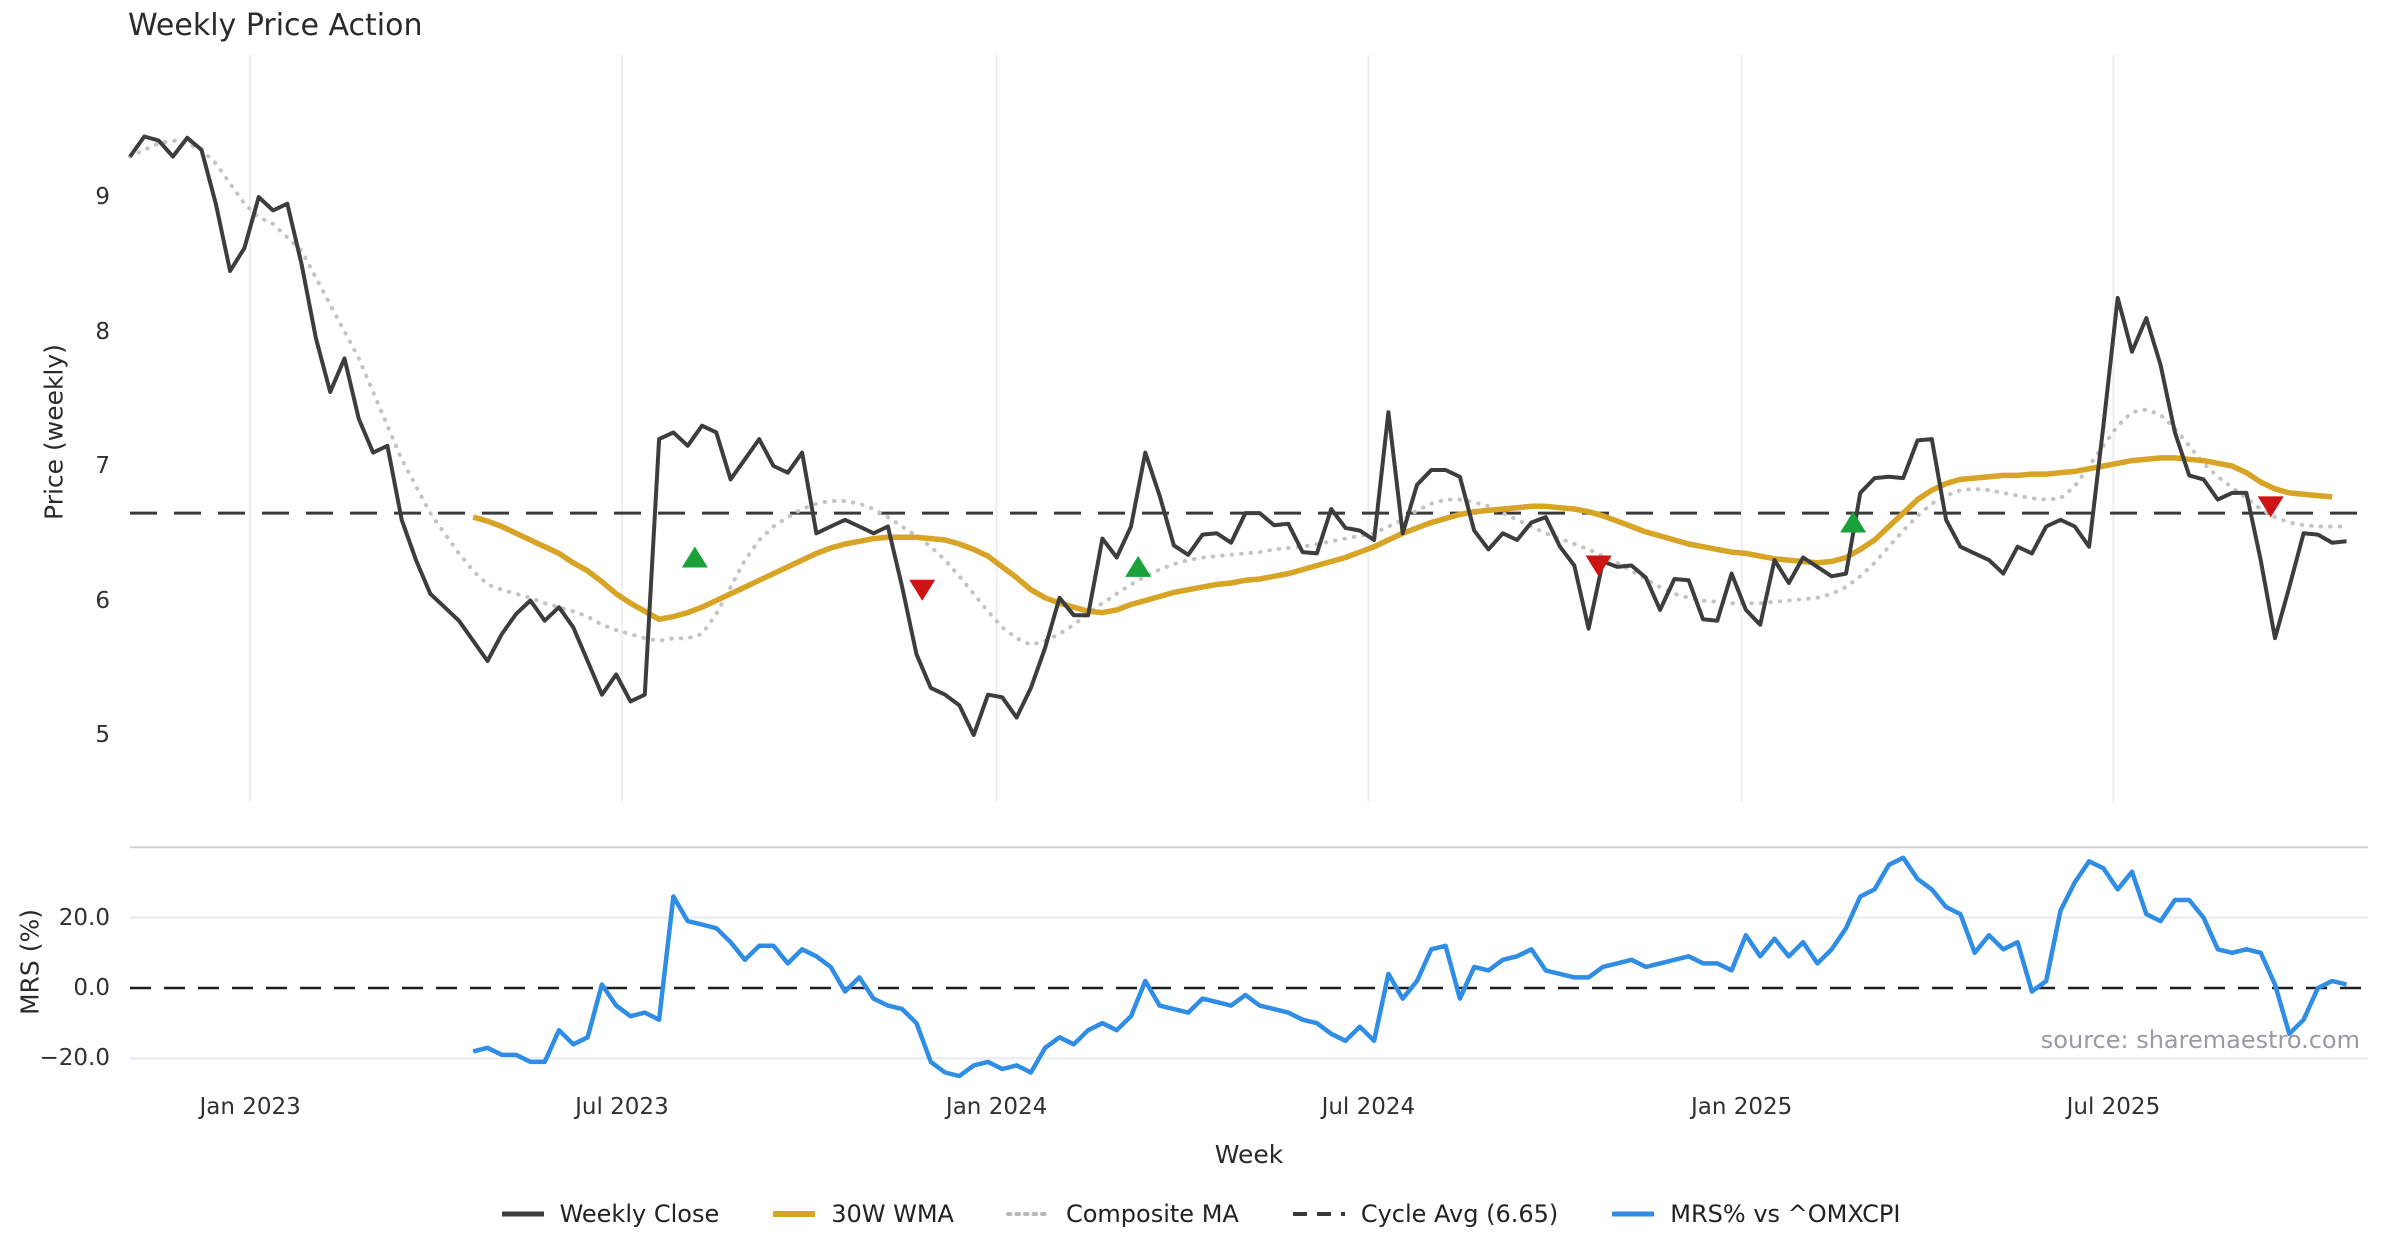  What do you see at coordinates (1368, 1107) in the screenshot?
I see `x-tick-label: Jul 2024` at bounding box center [1368, 1107].